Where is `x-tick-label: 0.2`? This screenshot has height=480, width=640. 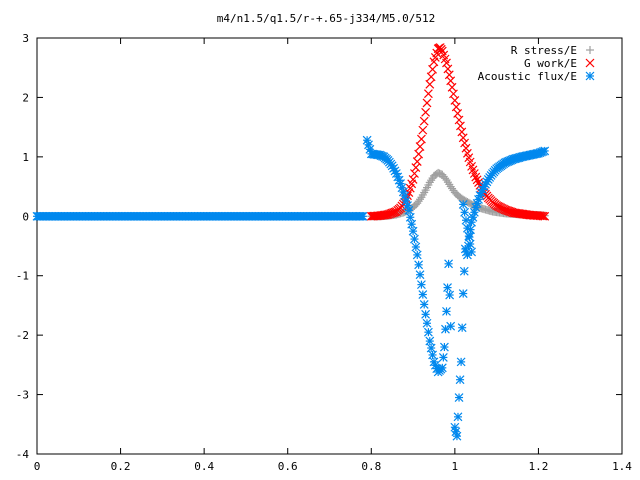 x-tick-label: 0.2 is located at coordinates (121, 466).